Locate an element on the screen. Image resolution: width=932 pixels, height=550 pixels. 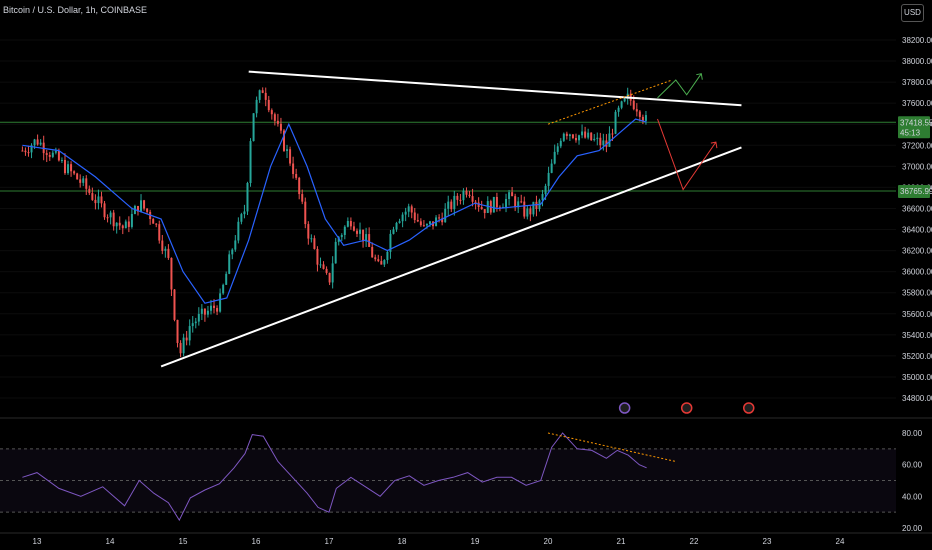
projection-up-path is located at coordinates (679, 86).